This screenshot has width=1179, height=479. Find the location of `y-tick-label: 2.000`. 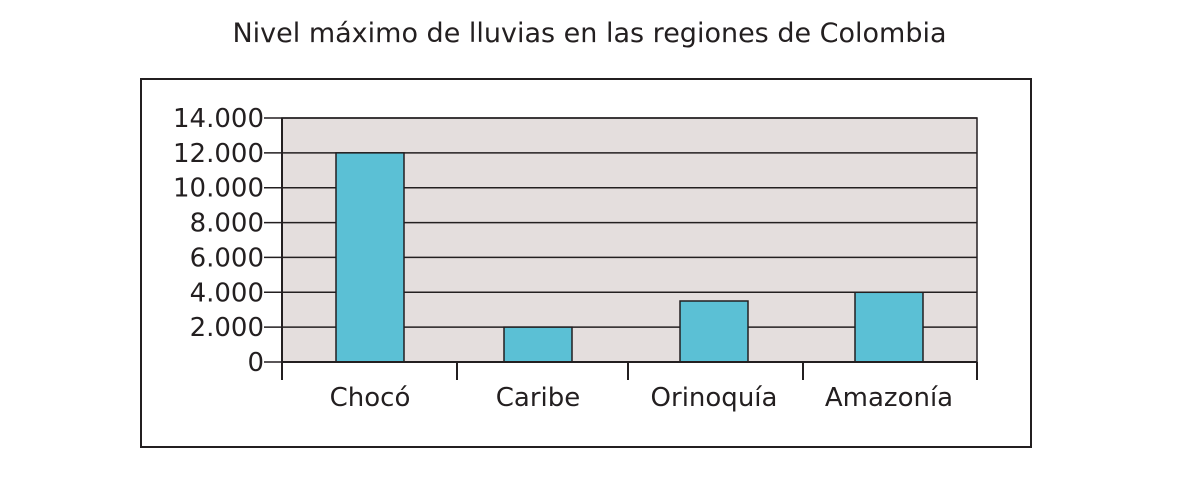

y-tick-label: 2.000 is located at coordinates (227, 328).